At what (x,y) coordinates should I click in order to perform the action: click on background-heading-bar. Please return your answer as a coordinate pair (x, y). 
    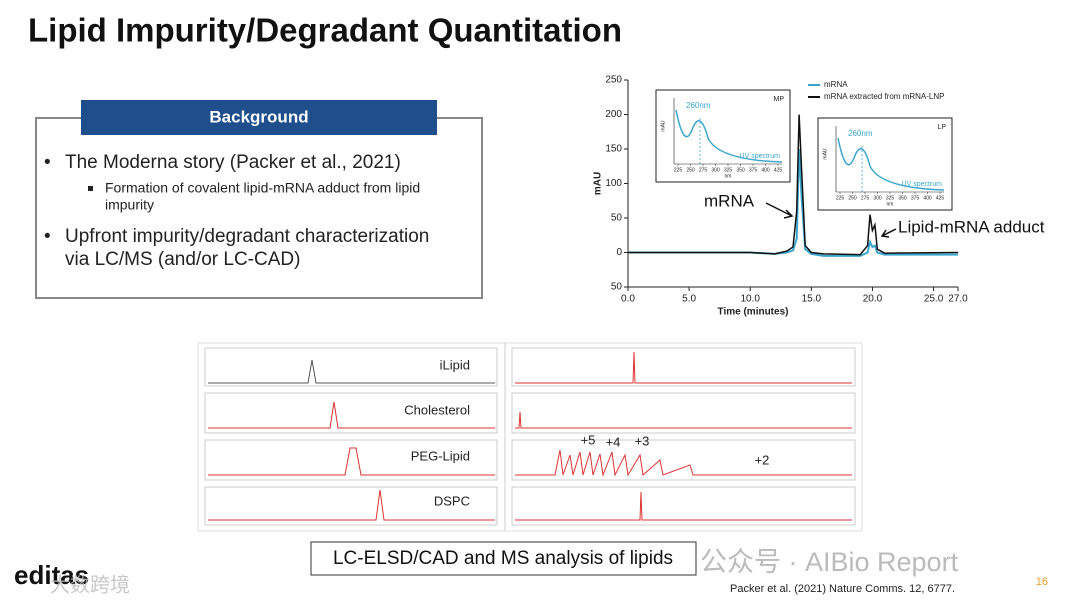
    Looking at the image, I should click on (259, 117).